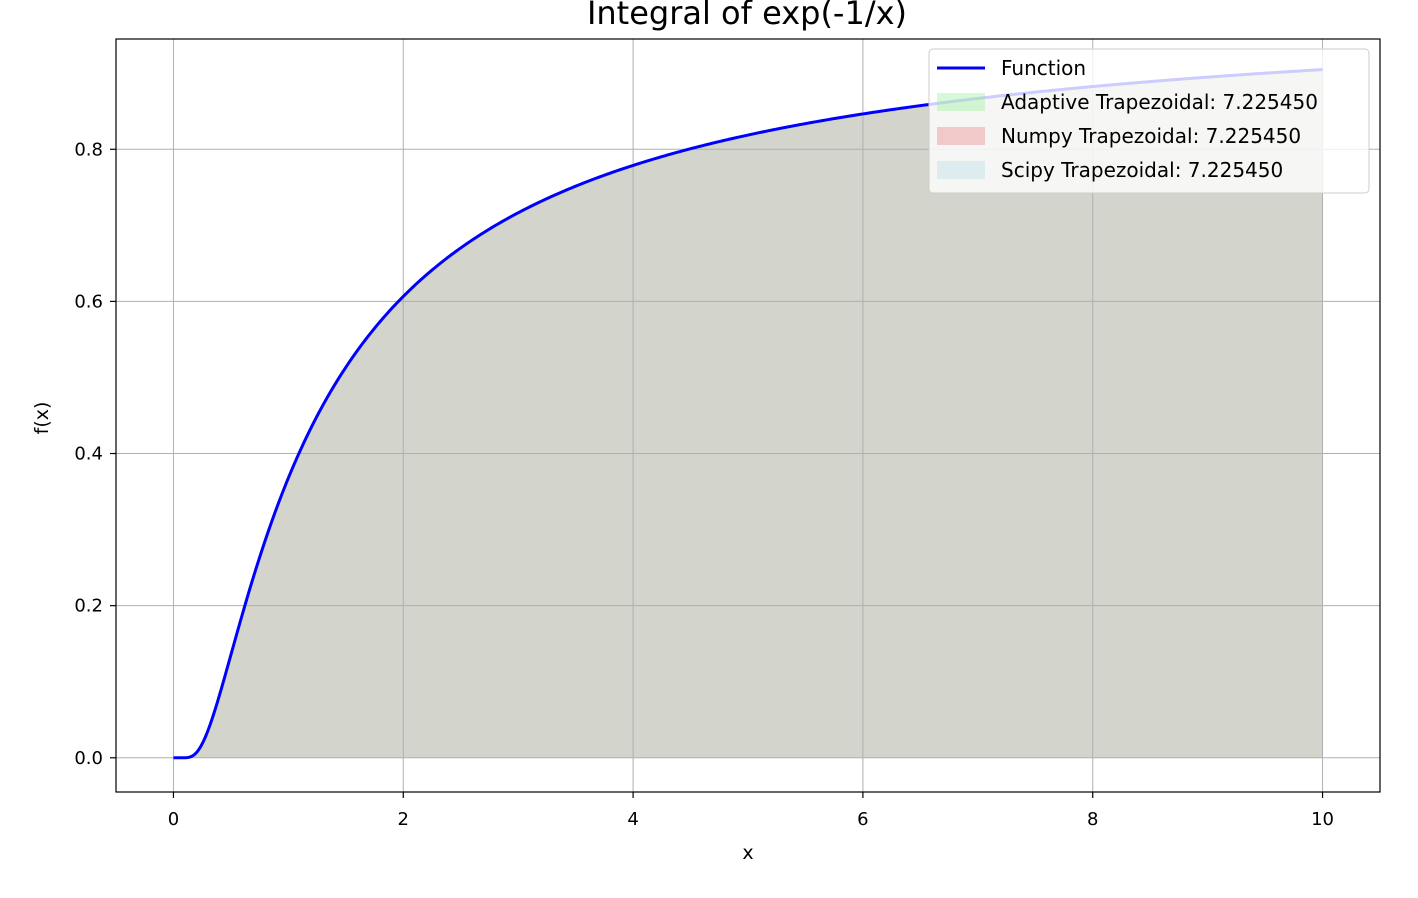 The width and height of the screenshot is (1418, 898). I want to click on y-tick-label-0: 0.0, so click(88, 758).